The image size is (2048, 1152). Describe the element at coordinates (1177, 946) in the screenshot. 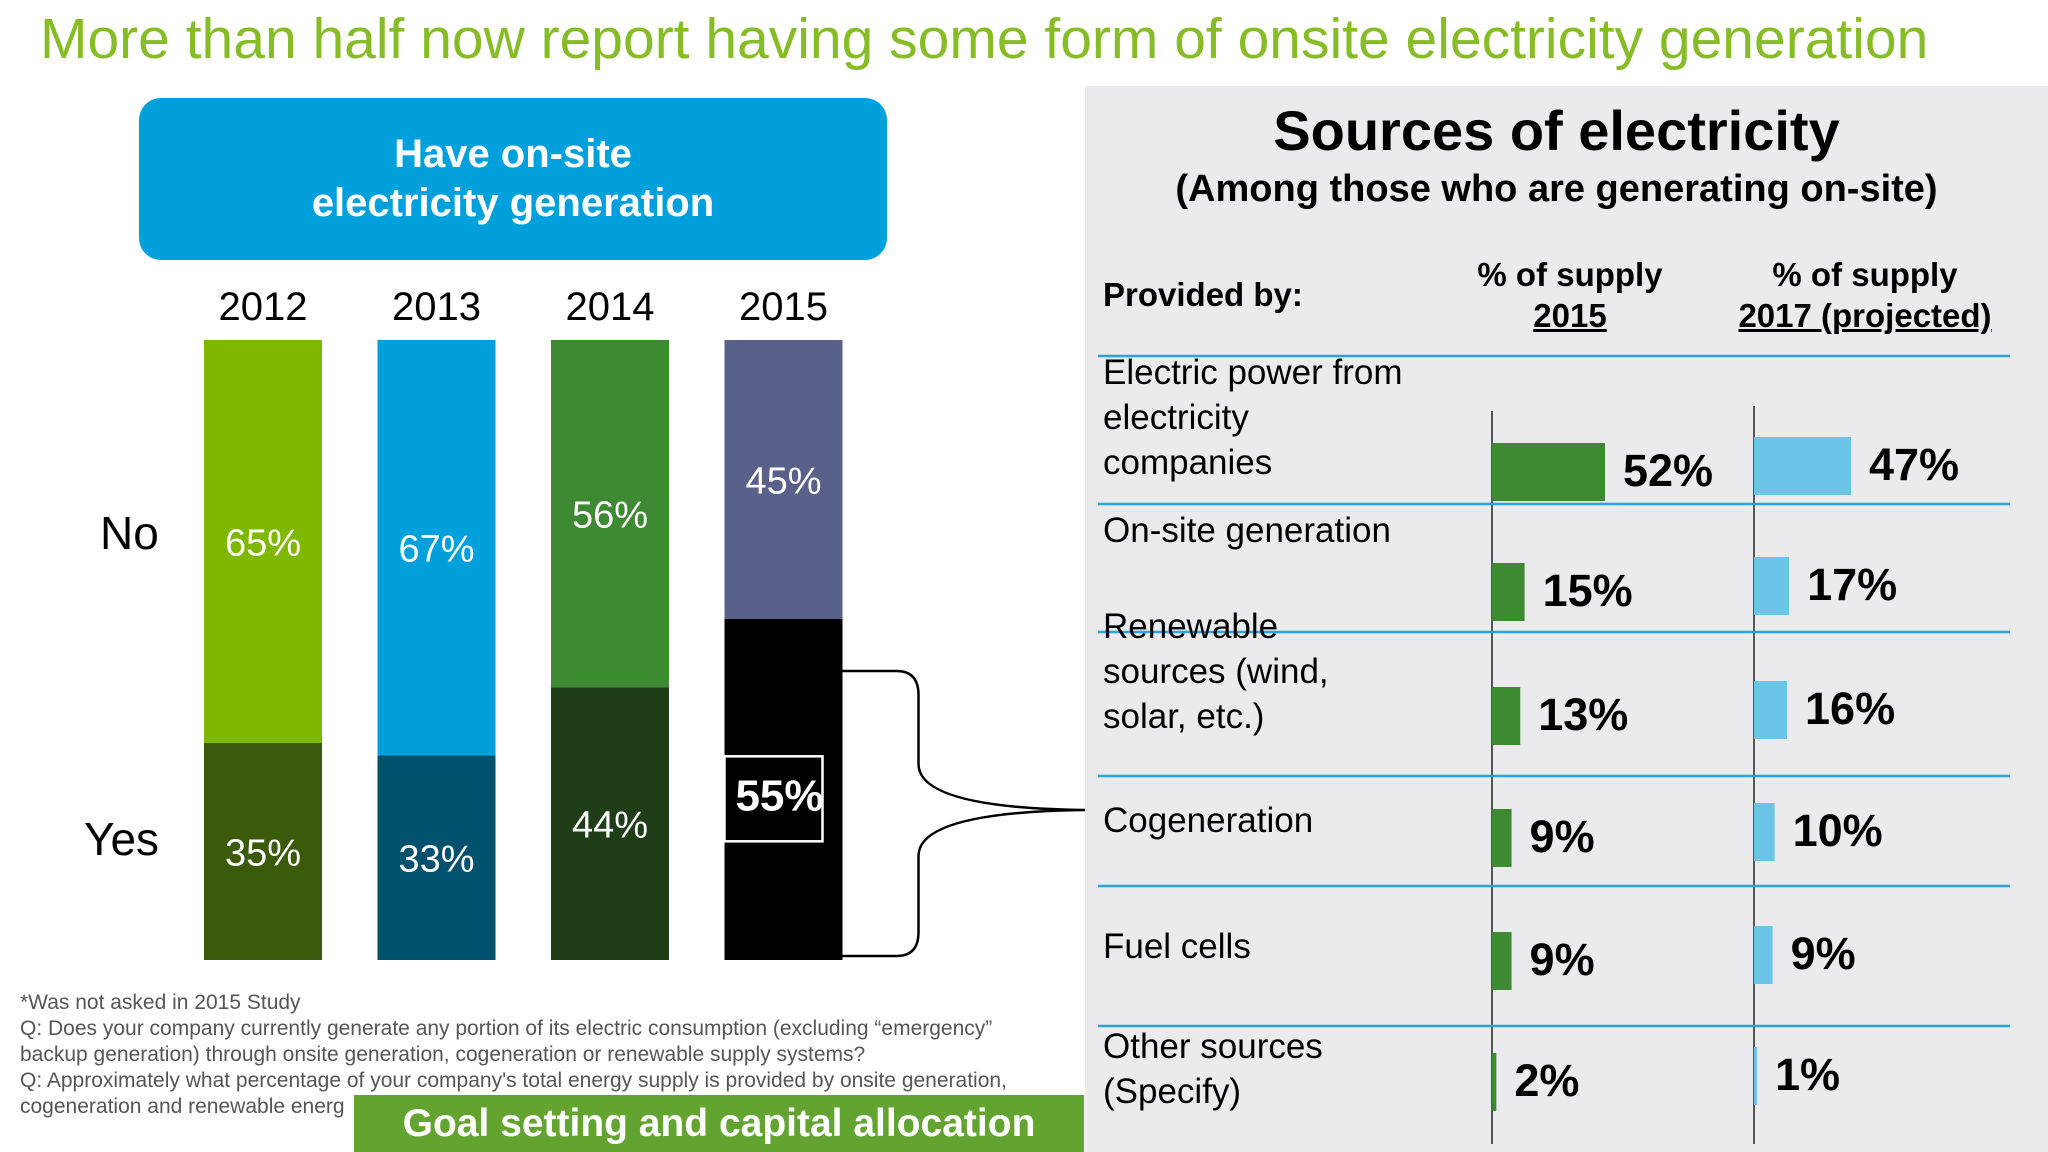

I see `source-label: Fuel cells` at that location.